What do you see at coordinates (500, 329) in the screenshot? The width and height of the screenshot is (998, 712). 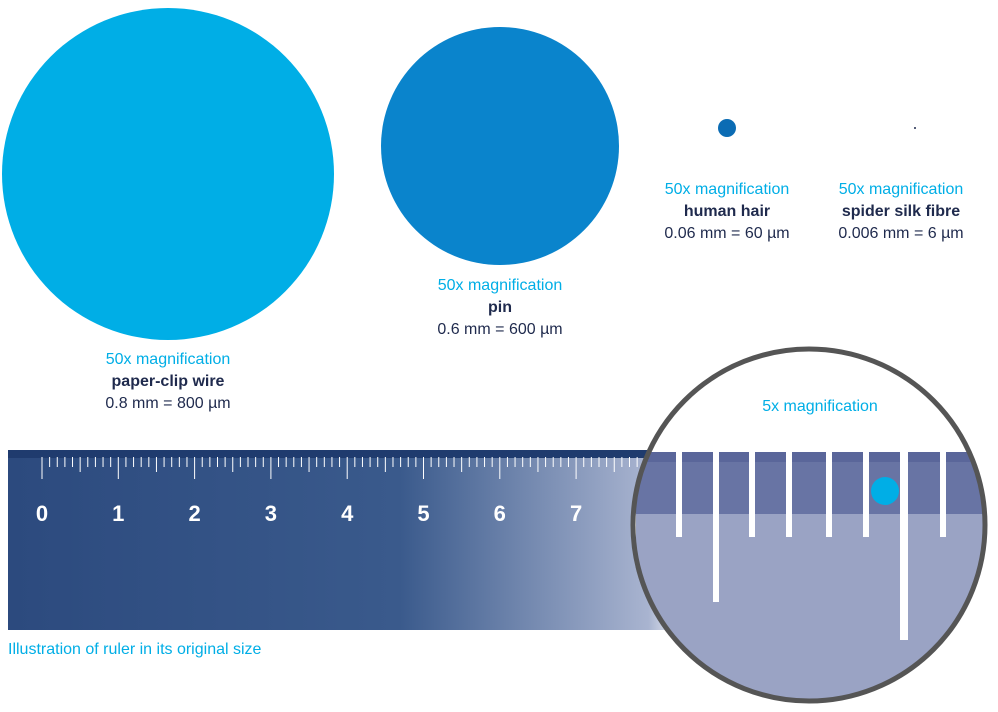 I see `object-measurement: 0.6 mm = 600 µm` at bounding box center [500, 329].